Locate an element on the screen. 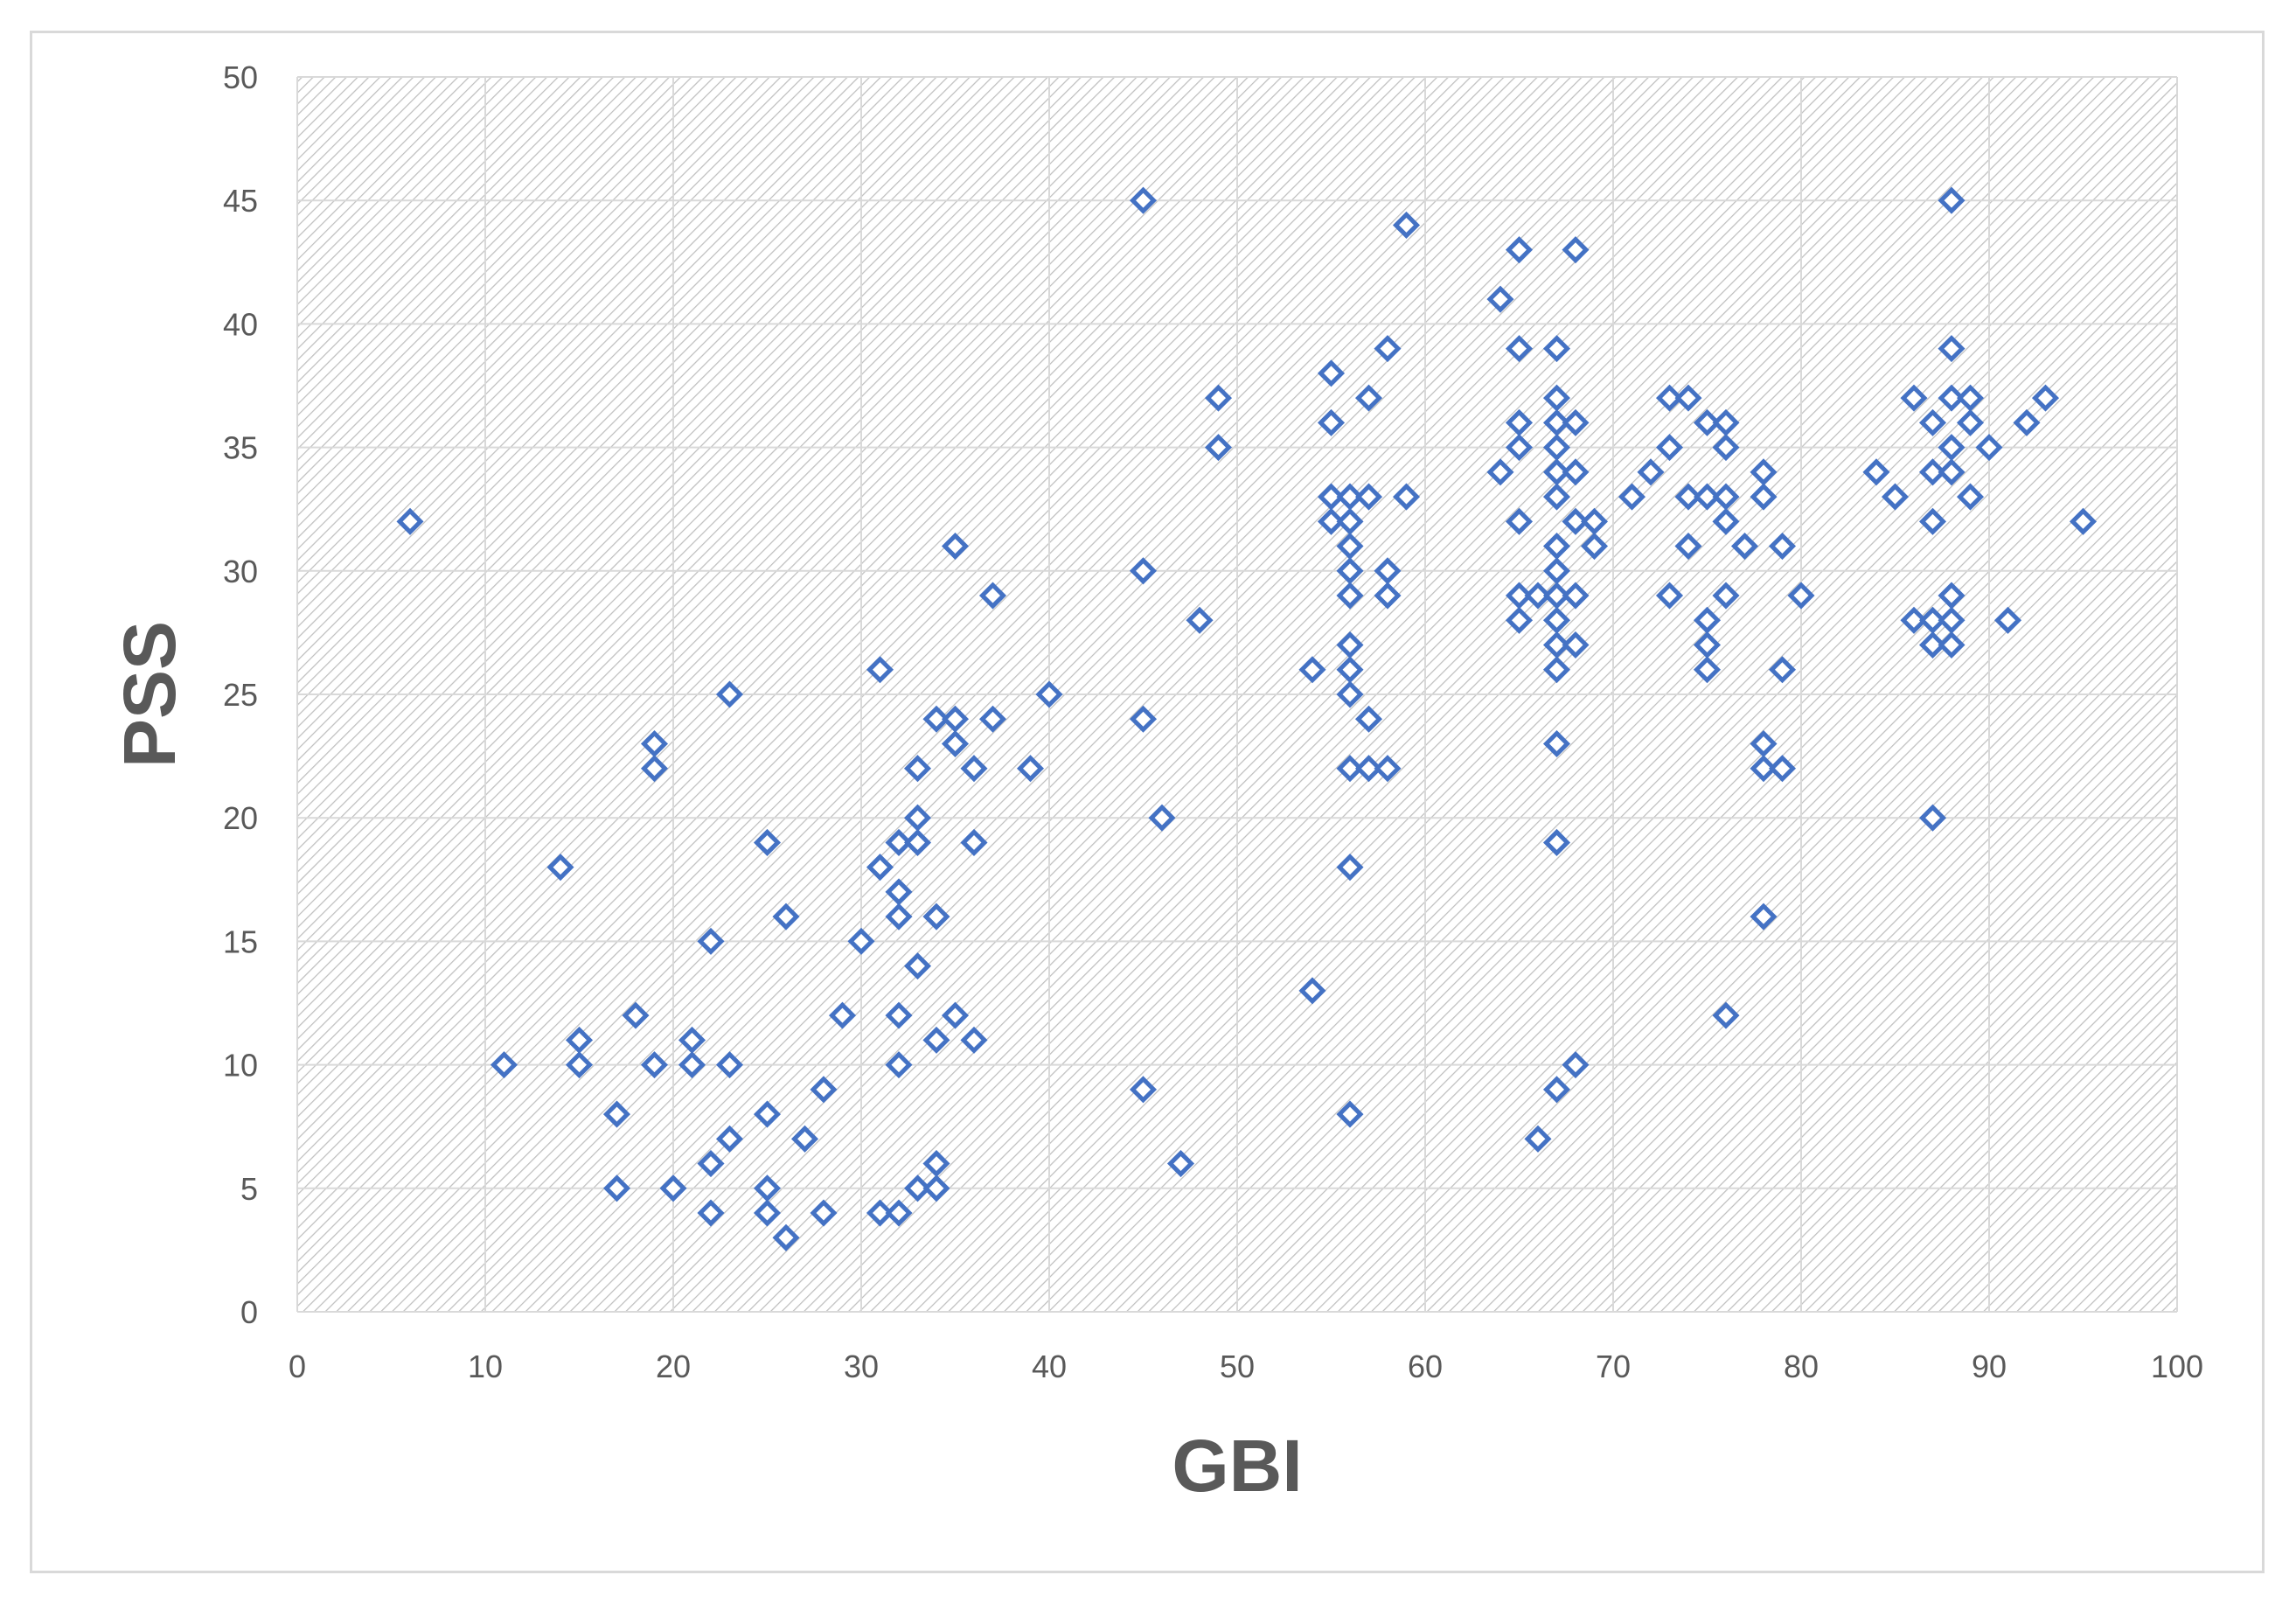 This screenshot has height=1603, width=2296. y-tick-label: 15 is located at coordinates (241, 941).